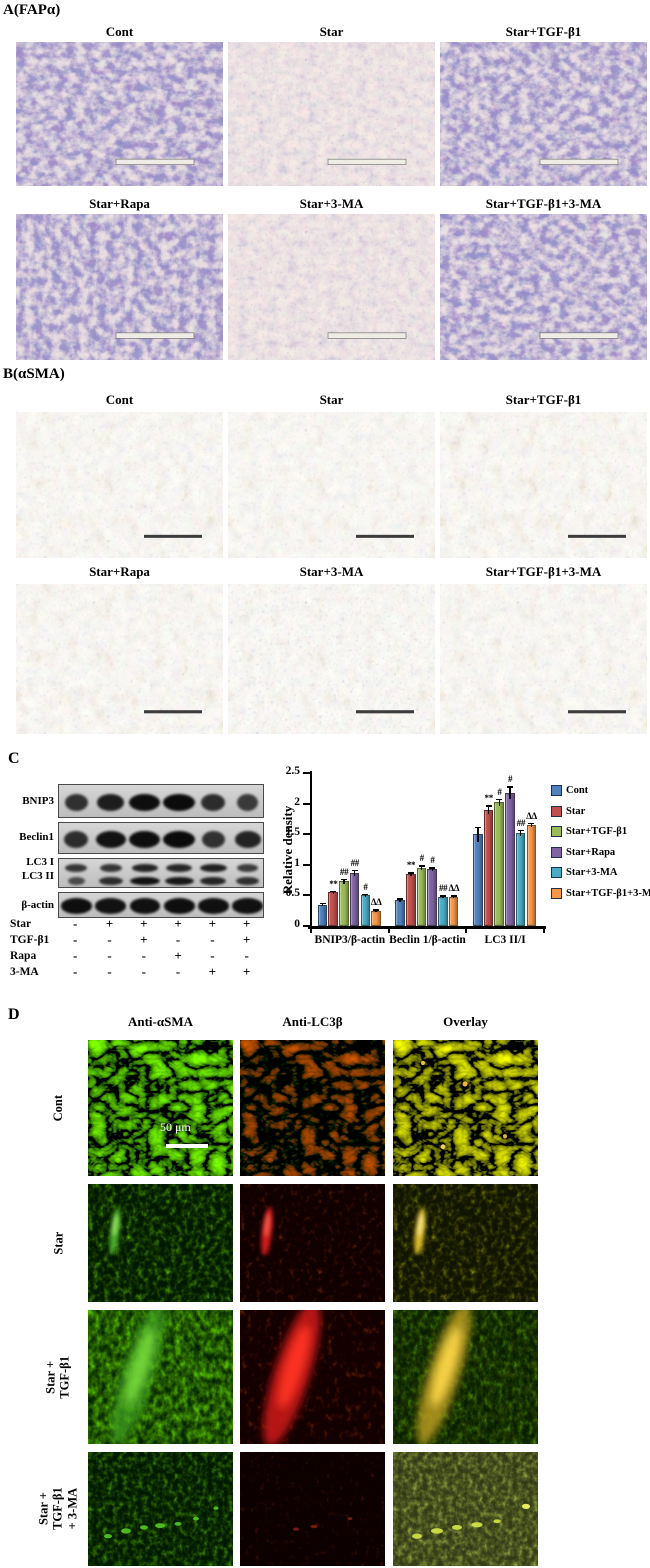  I want to click on treatment-values-rapa: - - - + - -, so click(161, 955).